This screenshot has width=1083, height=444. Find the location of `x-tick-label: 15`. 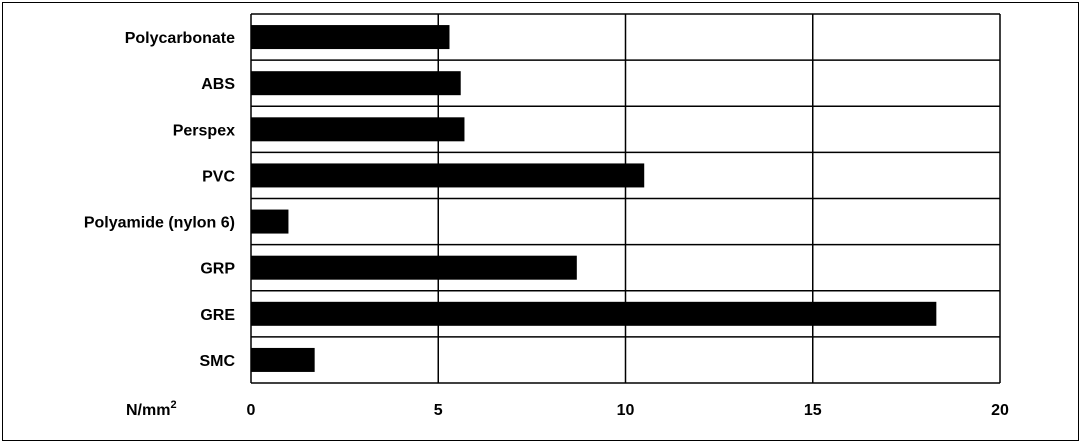

x-tick-label: 15 is located at coordinates (813, 410).